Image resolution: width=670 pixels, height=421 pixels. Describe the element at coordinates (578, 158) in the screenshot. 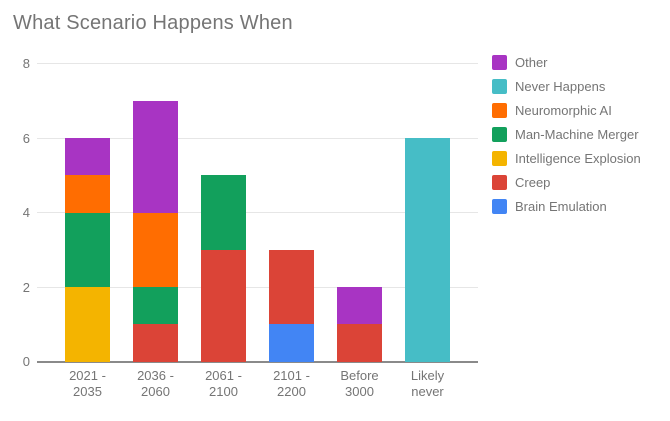

I see `legend-label: Intelligence Explosion` at that location.